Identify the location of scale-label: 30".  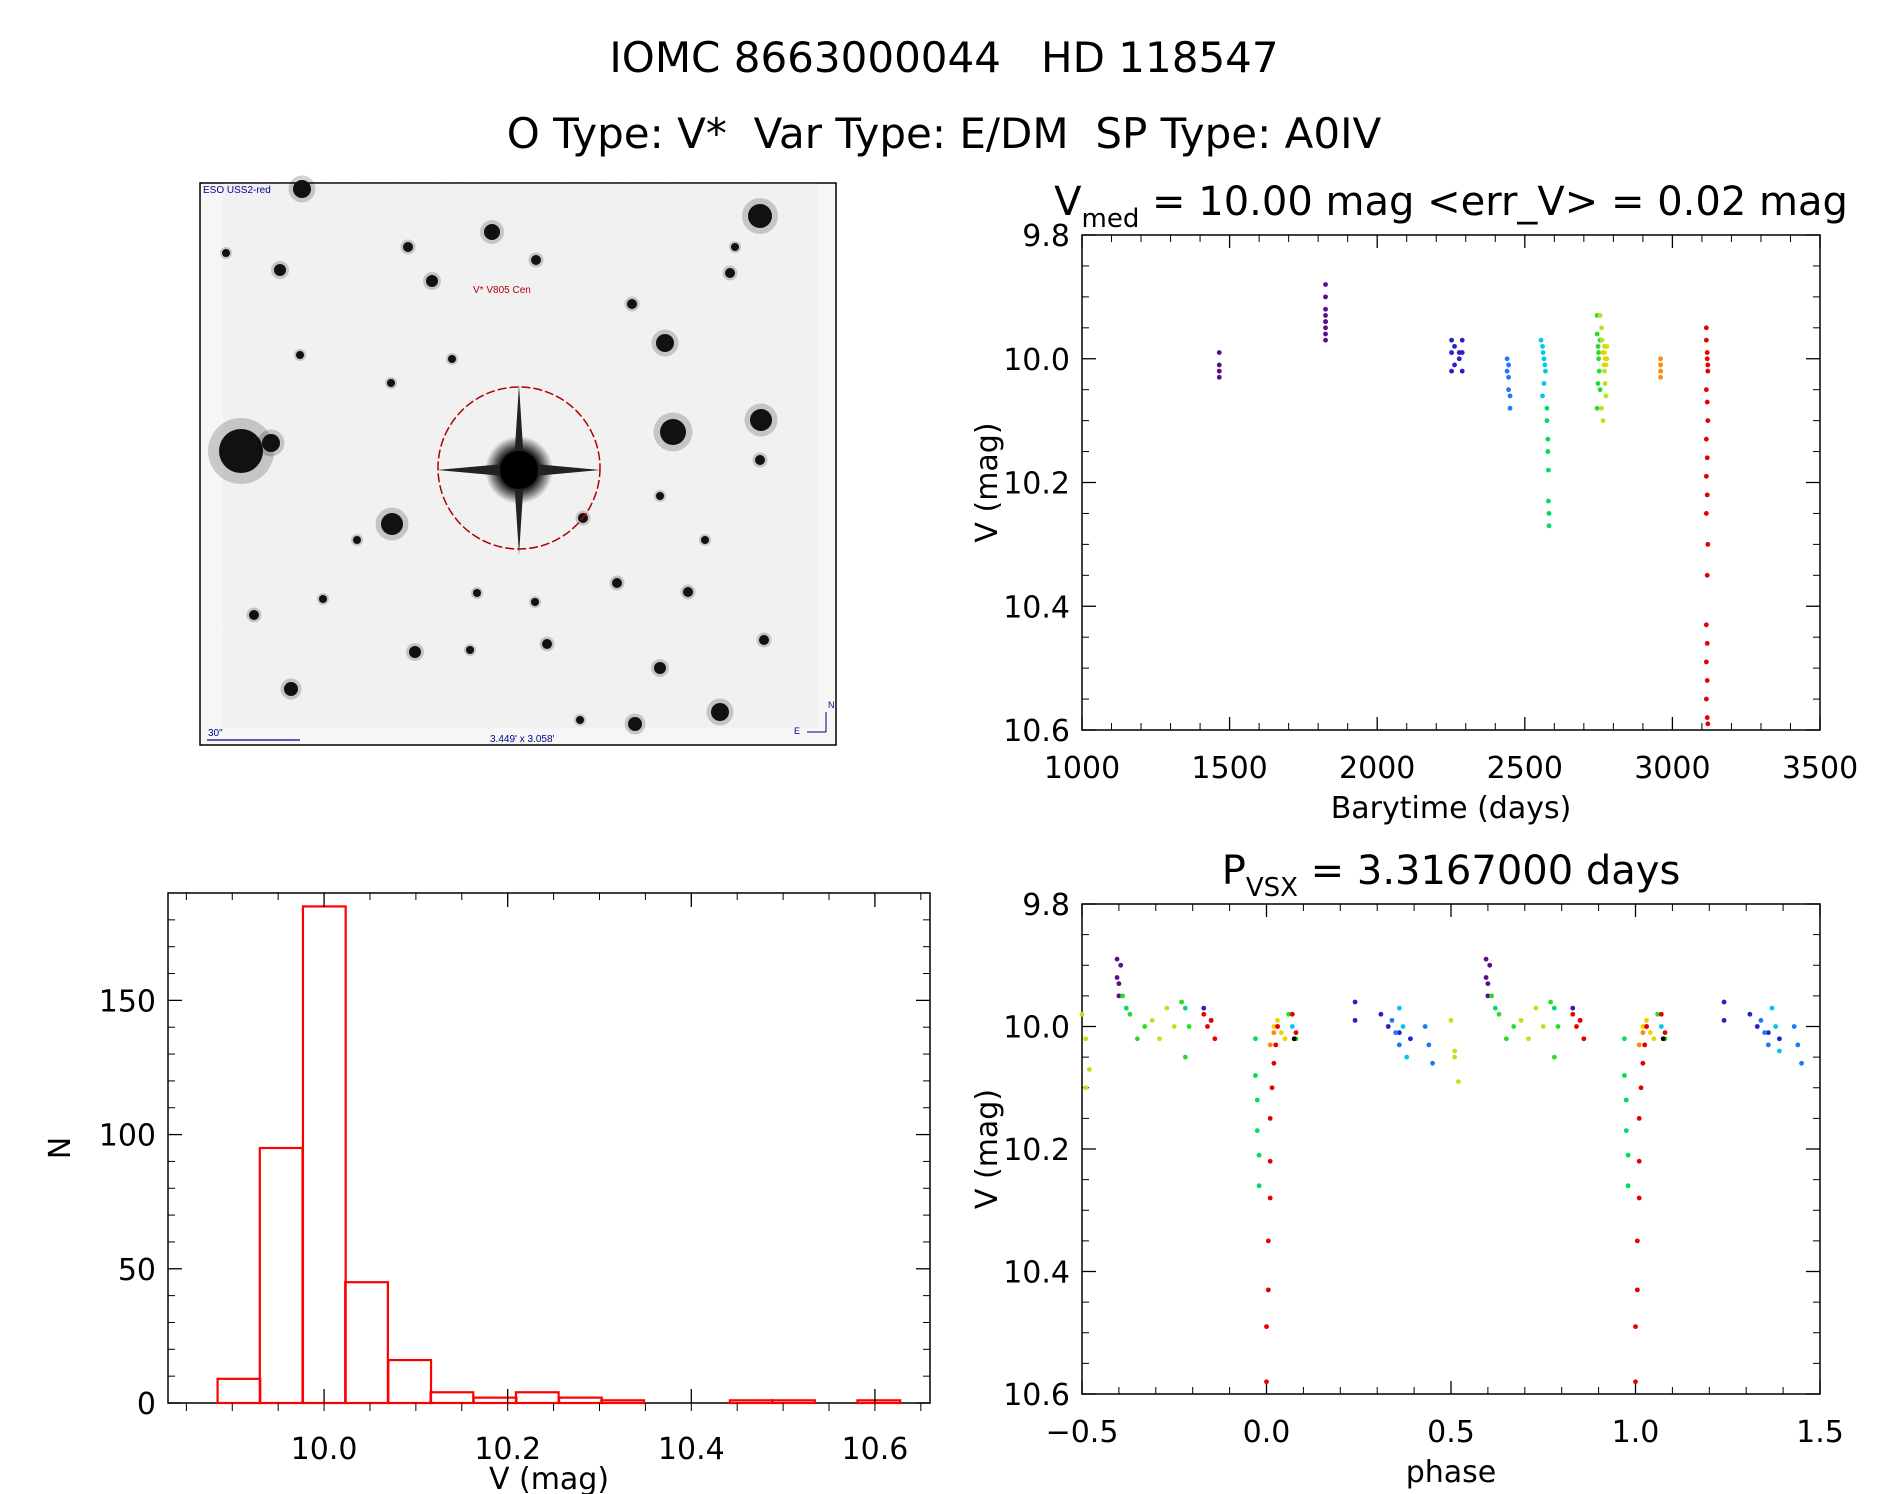
(215, 733).